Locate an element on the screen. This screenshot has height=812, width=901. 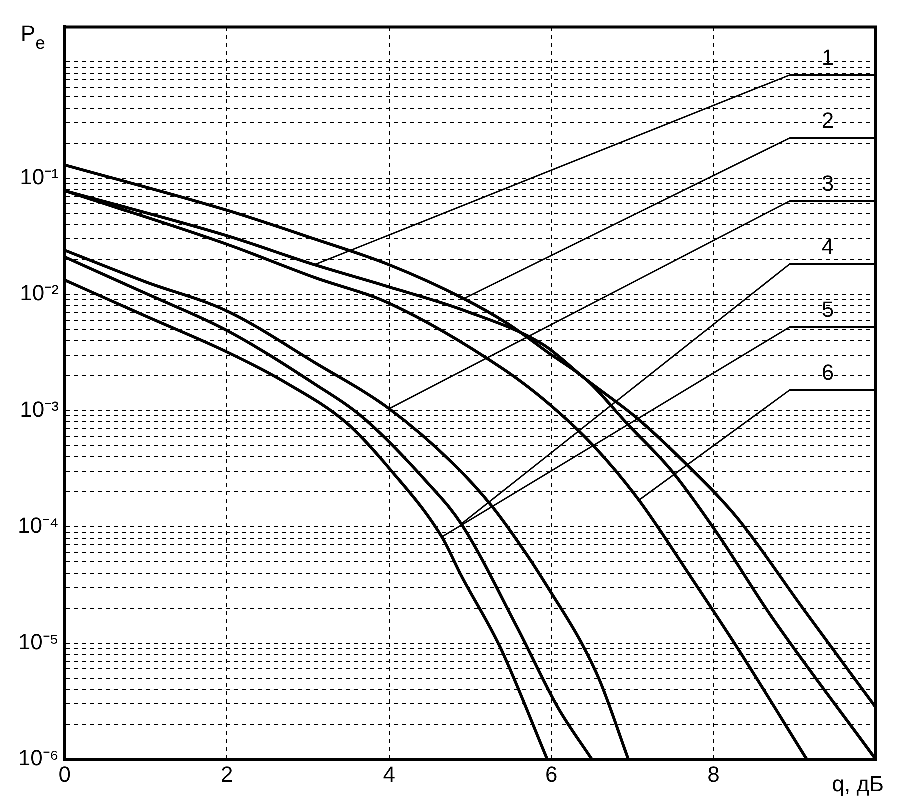
y-tick-label: 10⁻¹ is located at coordinates (39, 177).